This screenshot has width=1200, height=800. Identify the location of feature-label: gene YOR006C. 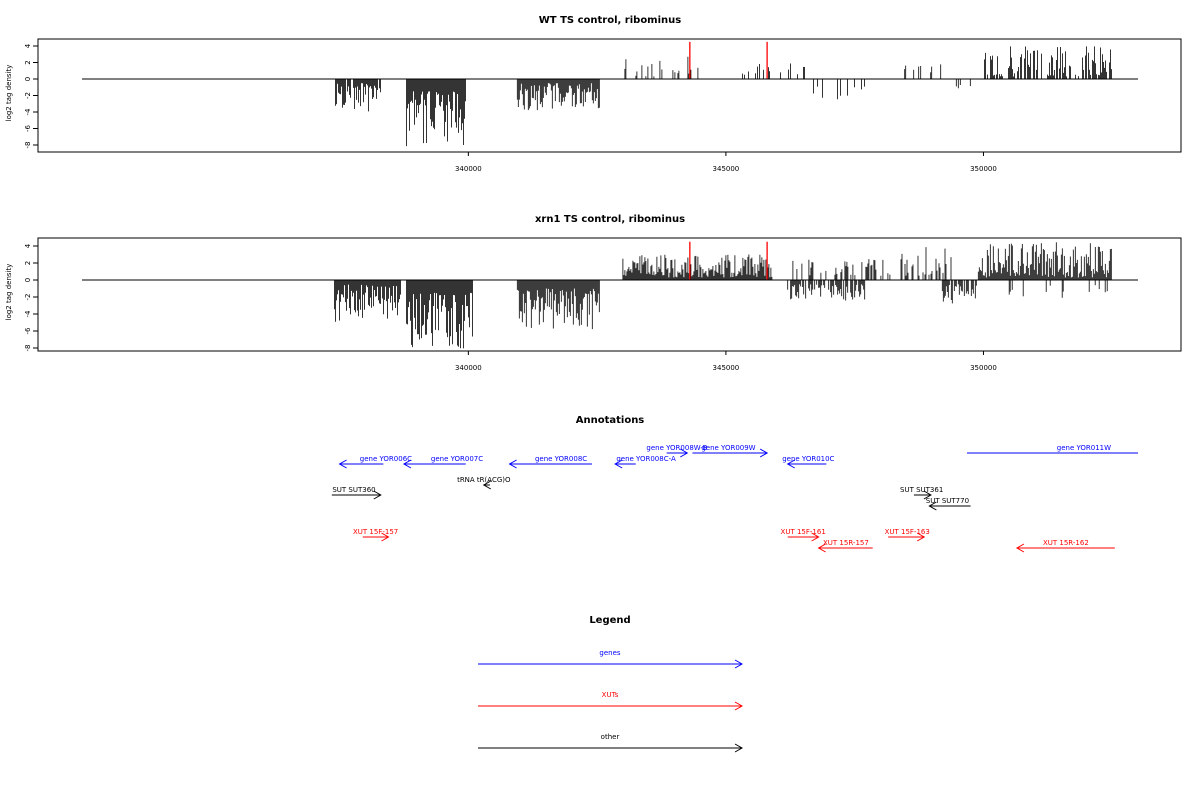
(386, 459).